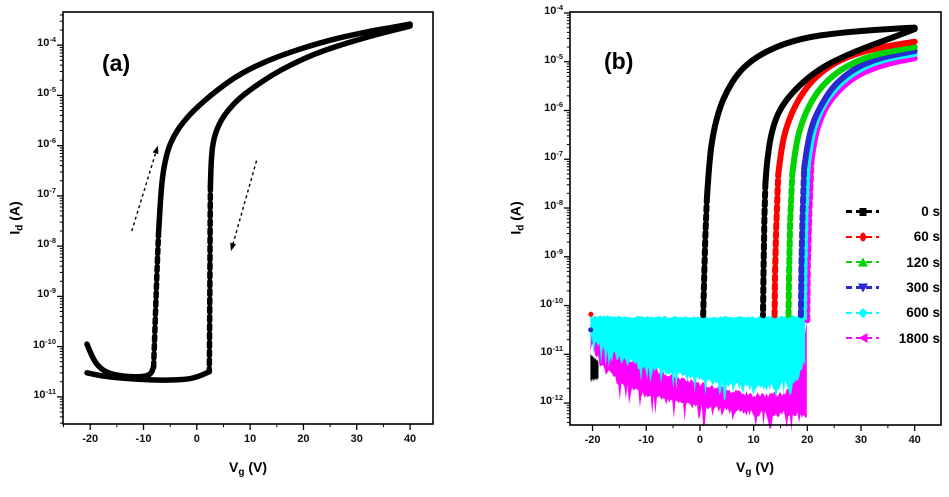 The width and height of the screenshot is (949, 497). Describe the element at coordinates (594, 368) in the screenshot. I see `off-state-0s-blob` at that location.